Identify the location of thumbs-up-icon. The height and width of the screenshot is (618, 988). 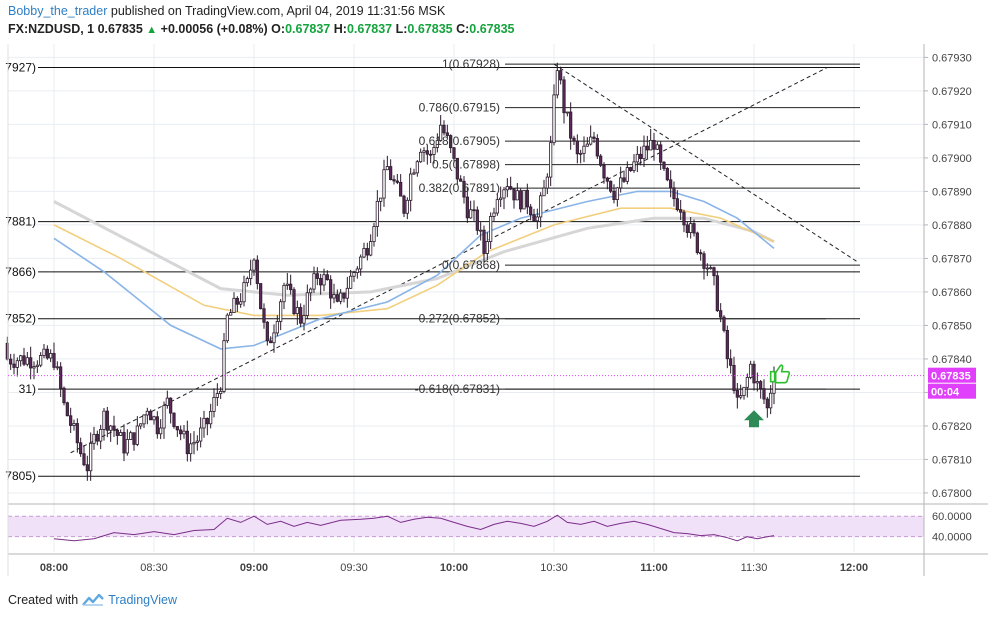
(780, 374).